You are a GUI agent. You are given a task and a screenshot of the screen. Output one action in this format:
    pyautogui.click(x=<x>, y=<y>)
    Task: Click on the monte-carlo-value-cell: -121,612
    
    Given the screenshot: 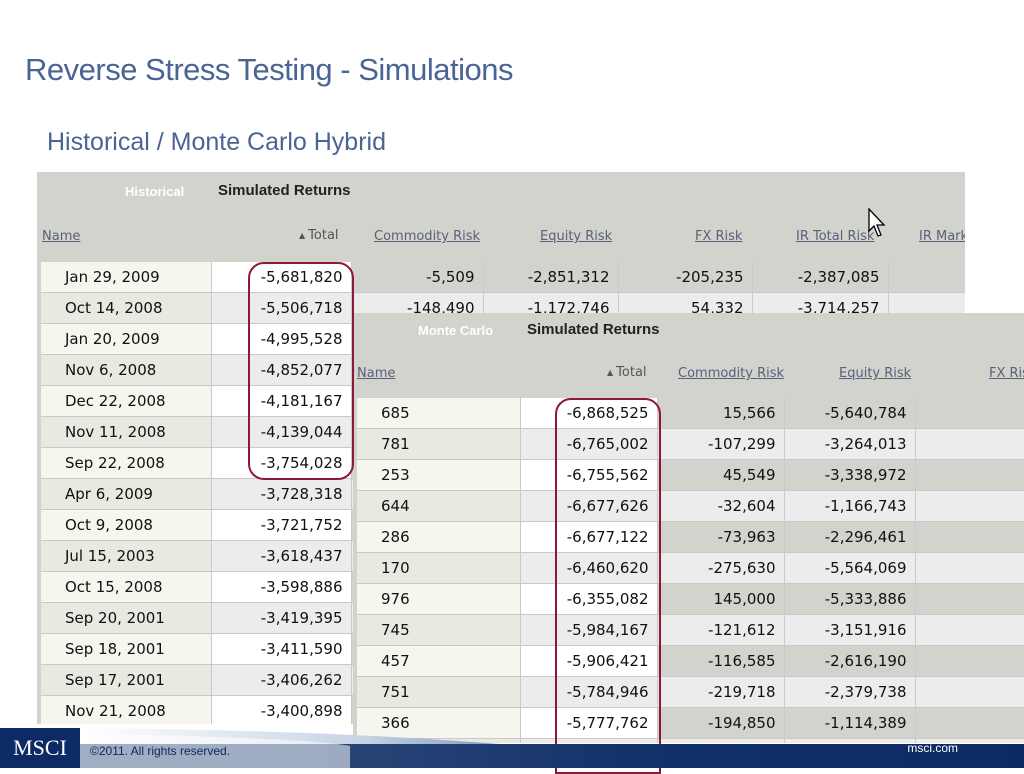 What is the action you would take?
    pyautogui.click(x=721, y=630)
    